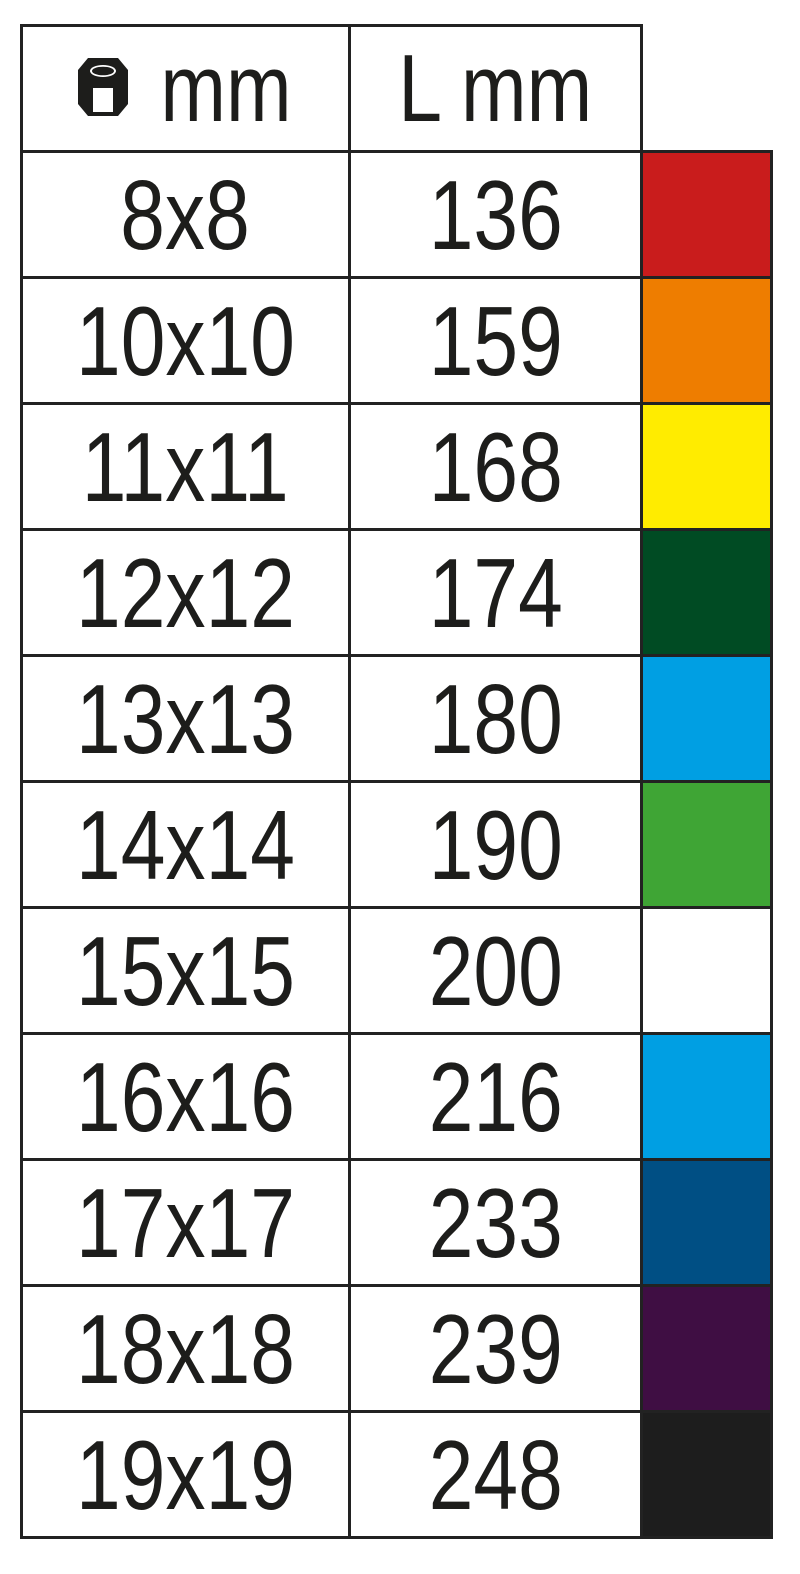 This screenshot has width=800, height=1574. I want to click on size-value: 19x19, so click(185, 1474).